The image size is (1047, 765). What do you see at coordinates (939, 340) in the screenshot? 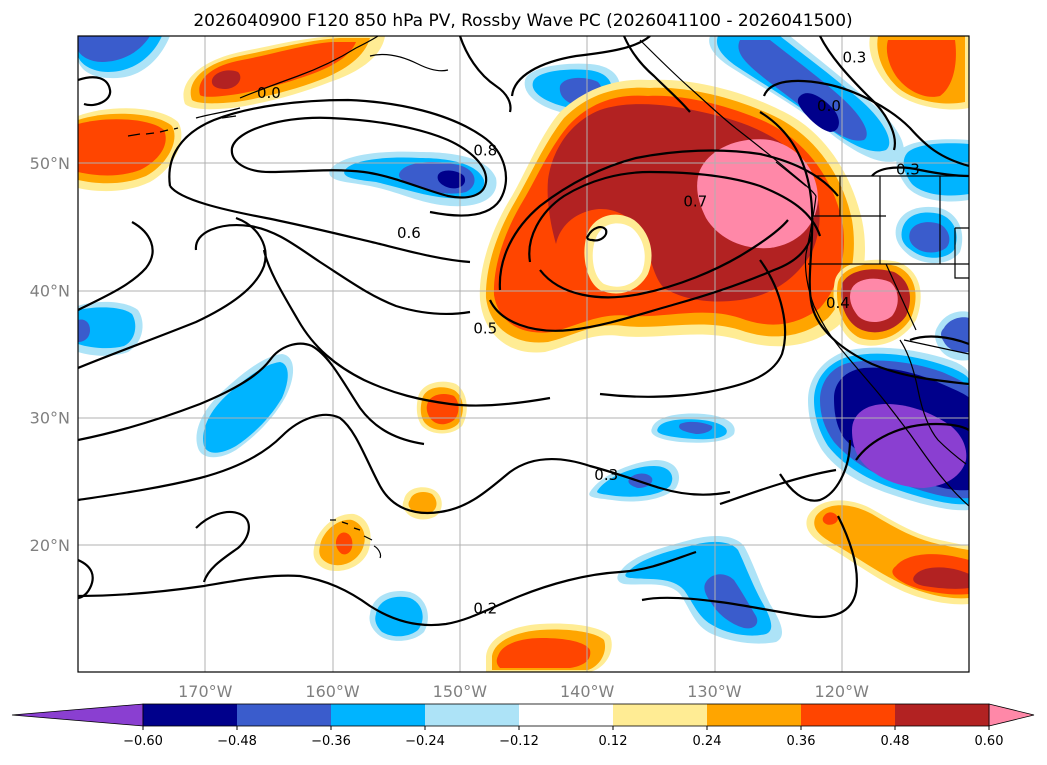
I see `pv-contour-se` at bounding box center [939, 340].